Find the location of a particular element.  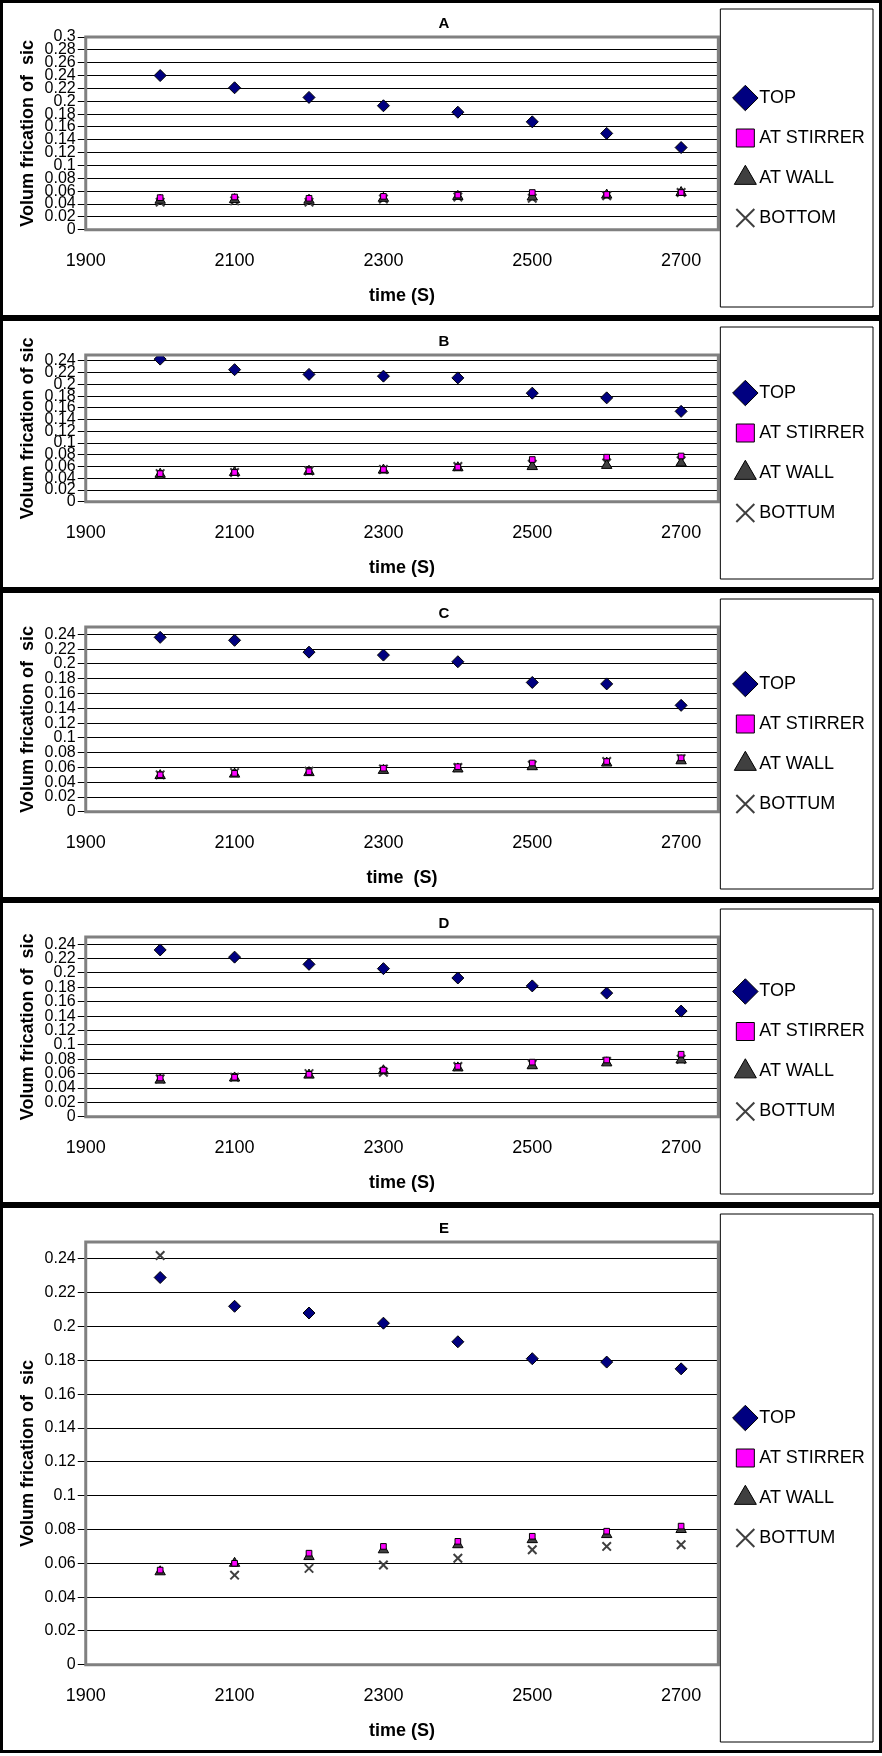

chart-title: E is located at coordinates (444, 1228).